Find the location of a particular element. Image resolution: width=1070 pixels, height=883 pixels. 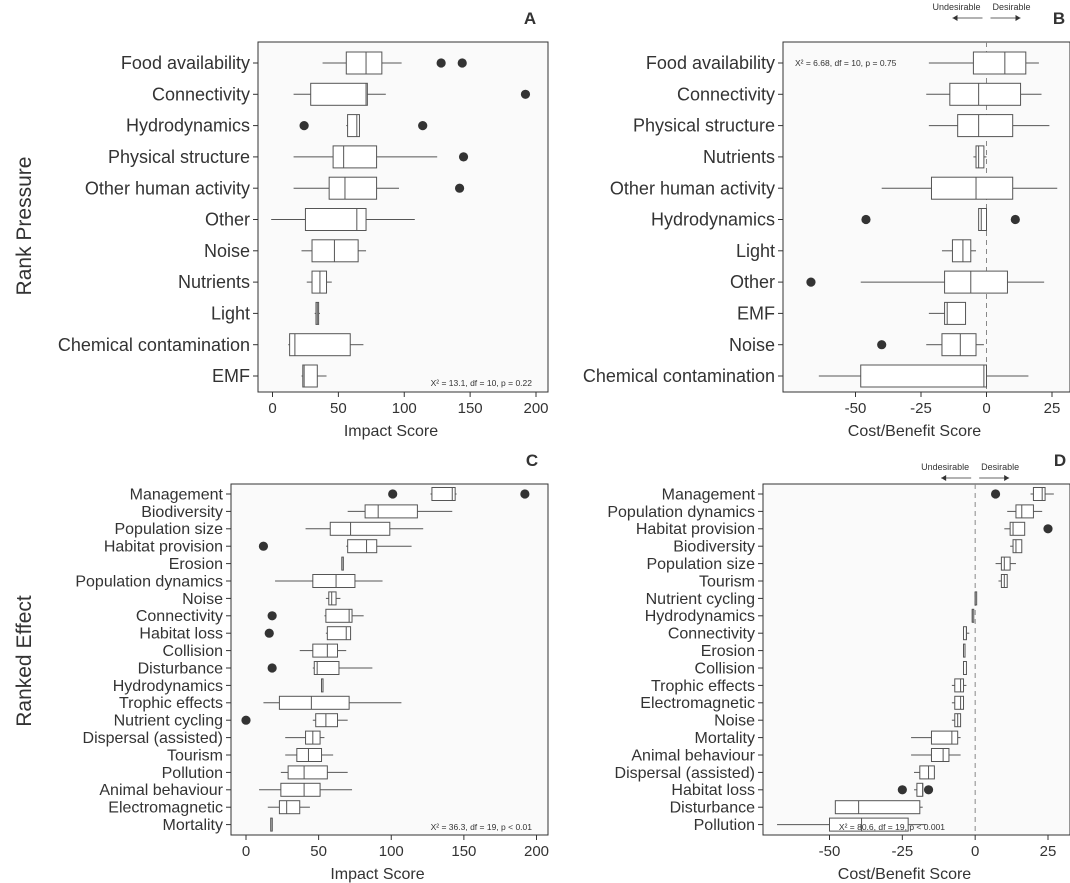

category-label: Habitat loss is located at coordinates (713, 790).